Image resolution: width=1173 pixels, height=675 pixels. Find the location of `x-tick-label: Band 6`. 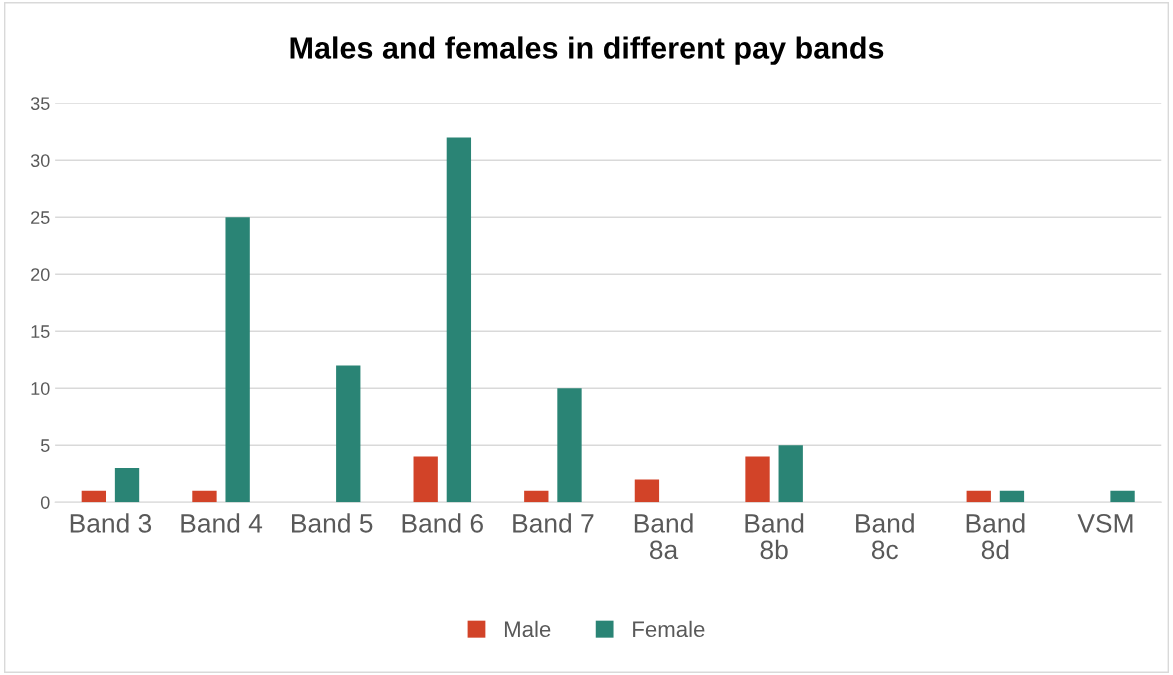

x-tick-label: Band 6 is located at coordinates (442, 523).